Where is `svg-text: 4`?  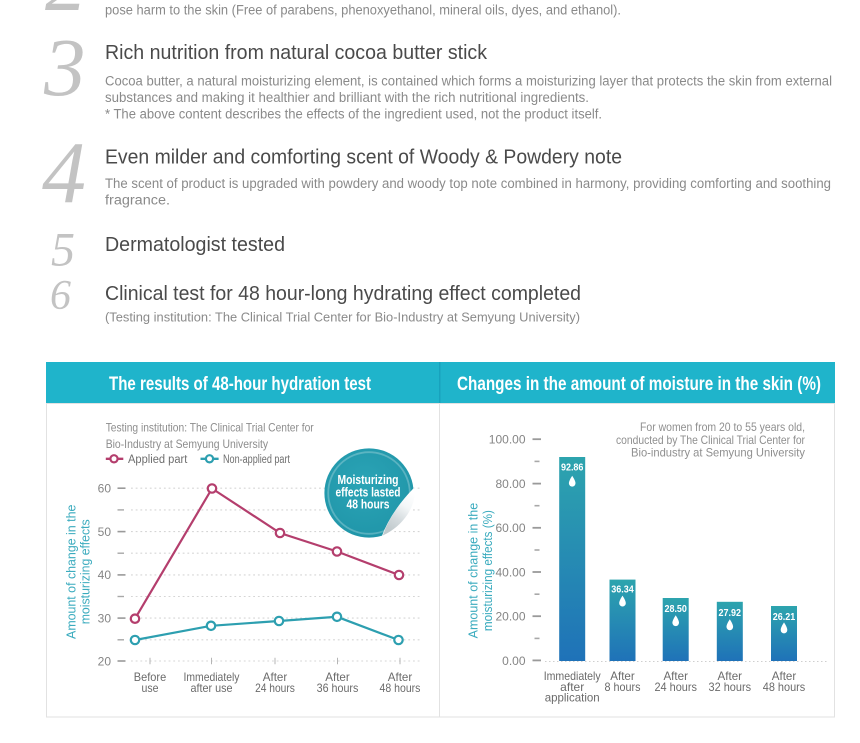
svg-text: 4 is located at coordinates (64, 173).